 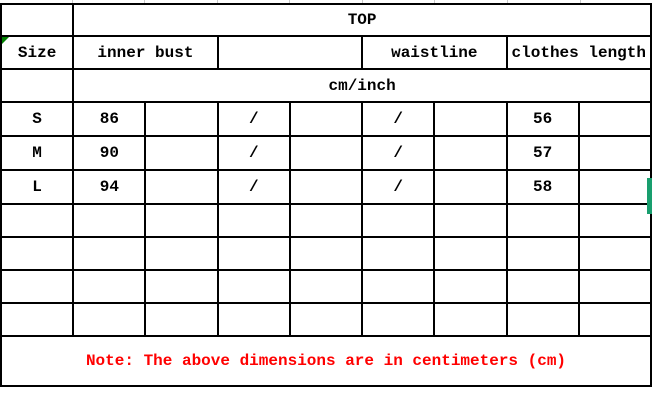 What do you see at coordinates (109, 187) in the screenshot?
I see `cell-l-inner-bust: 94` at bounding box center [109, 187].